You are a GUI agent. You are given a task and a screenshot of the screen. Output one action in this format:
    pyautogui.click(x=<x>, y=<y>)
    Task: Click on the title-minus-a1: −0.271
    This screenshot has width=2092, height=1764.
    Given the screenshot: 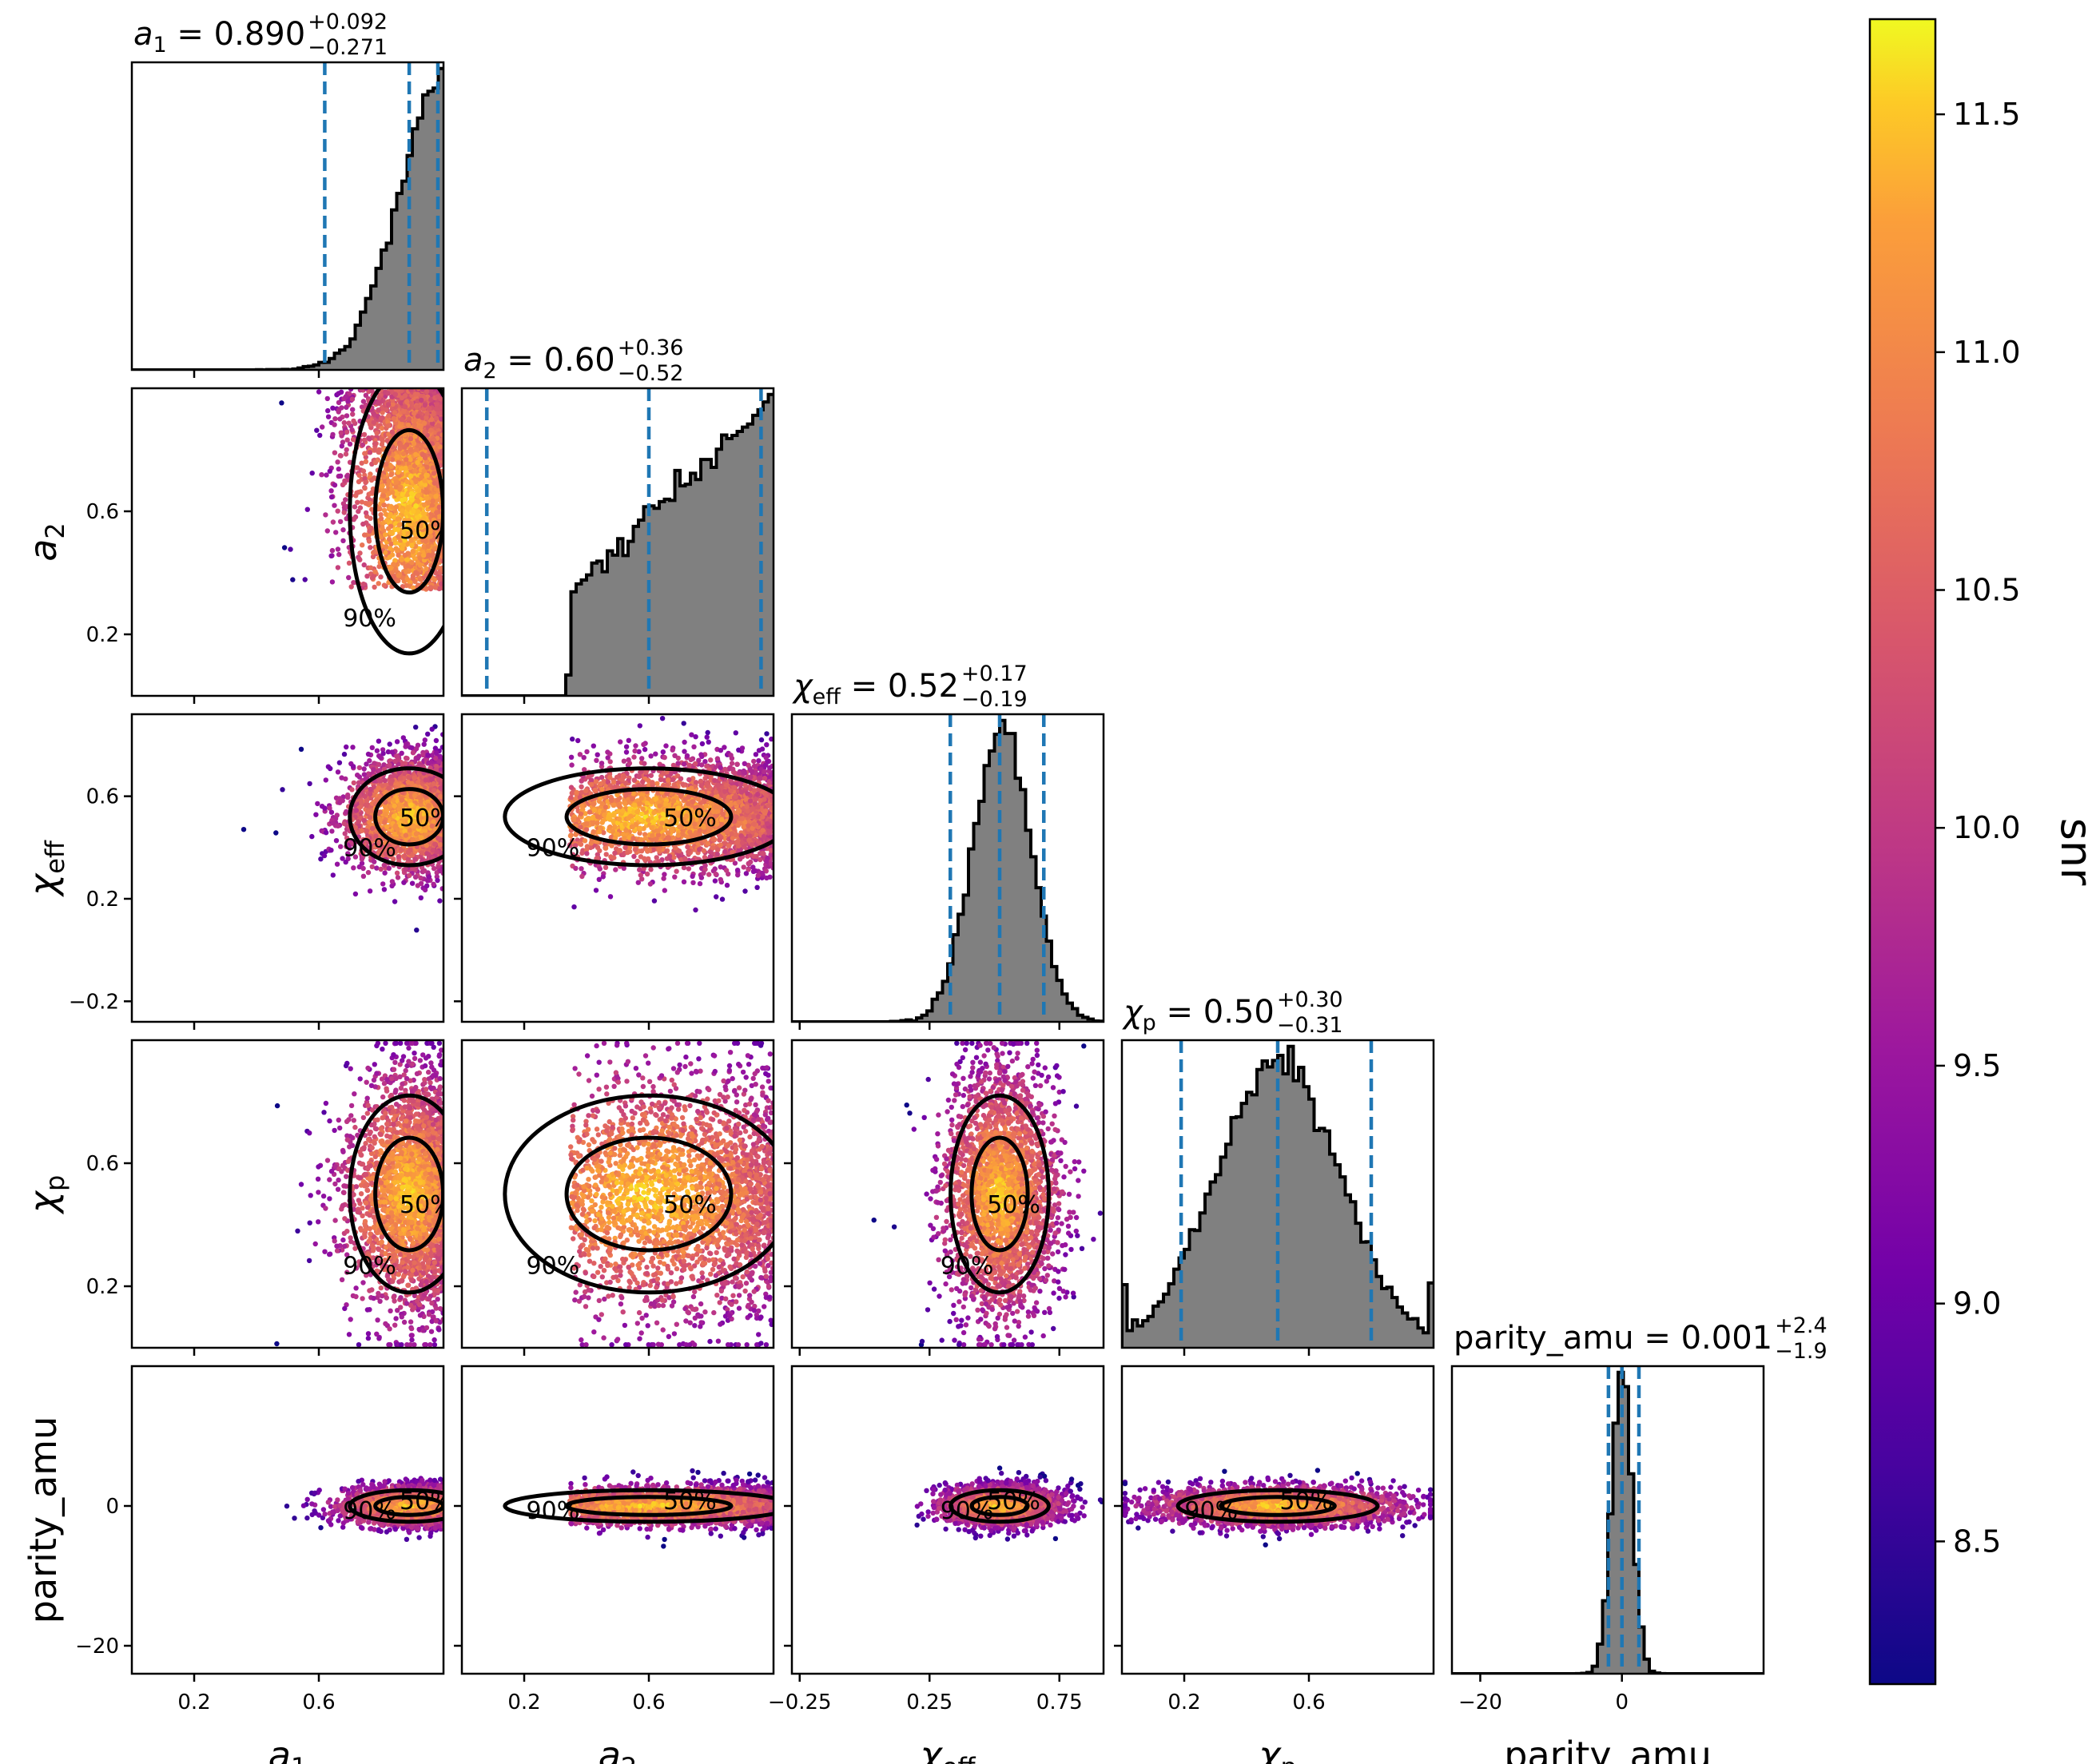 What is the action you would take?
    pyautogui.click(x=348, y=47)
    